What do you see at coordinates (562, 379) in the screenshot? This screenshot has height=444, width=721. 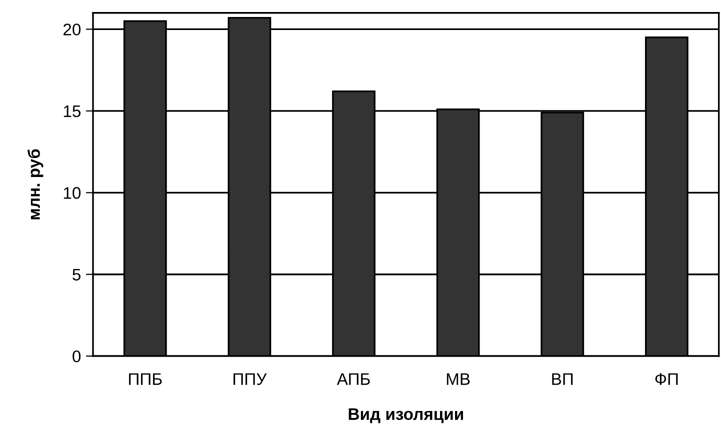 I see `x-tick-label: ВП` at bounding box center [562, 379].